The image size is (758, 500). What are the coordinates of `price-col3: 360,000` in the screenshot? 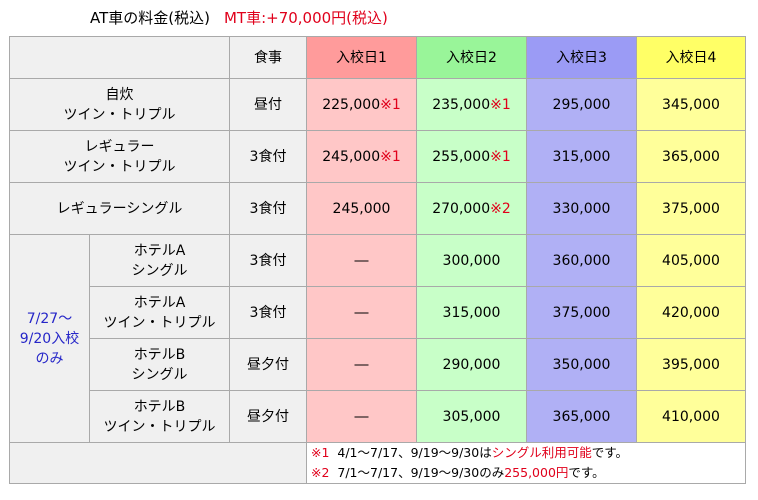 It's located at (581, 260).